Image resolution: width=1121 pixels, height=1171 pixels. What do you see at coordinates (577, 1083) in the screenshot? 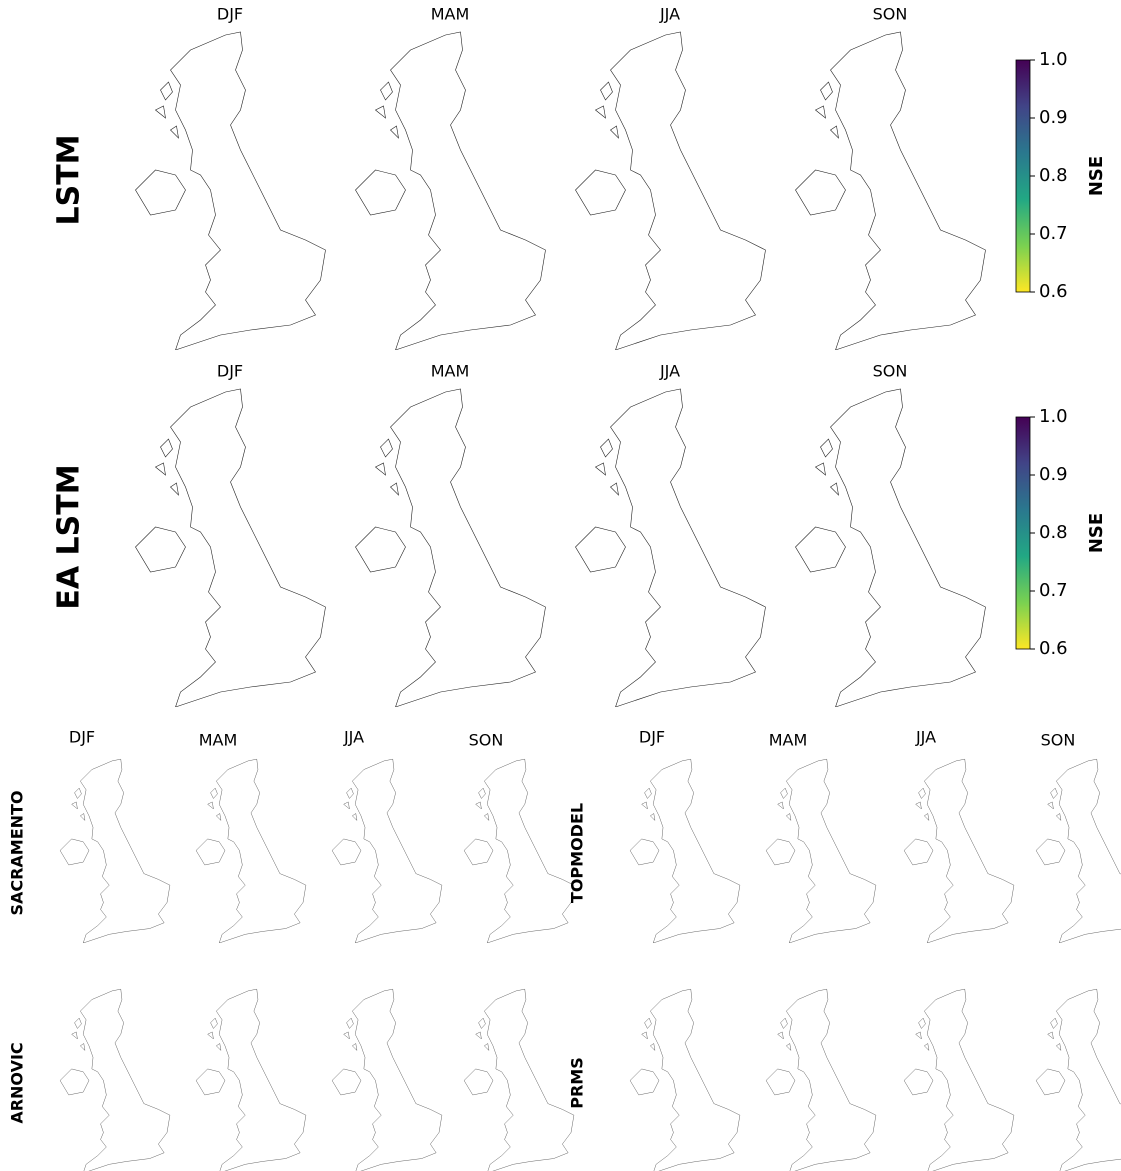
I see `row-label: PRMS` at bounding box center [577, 1083].